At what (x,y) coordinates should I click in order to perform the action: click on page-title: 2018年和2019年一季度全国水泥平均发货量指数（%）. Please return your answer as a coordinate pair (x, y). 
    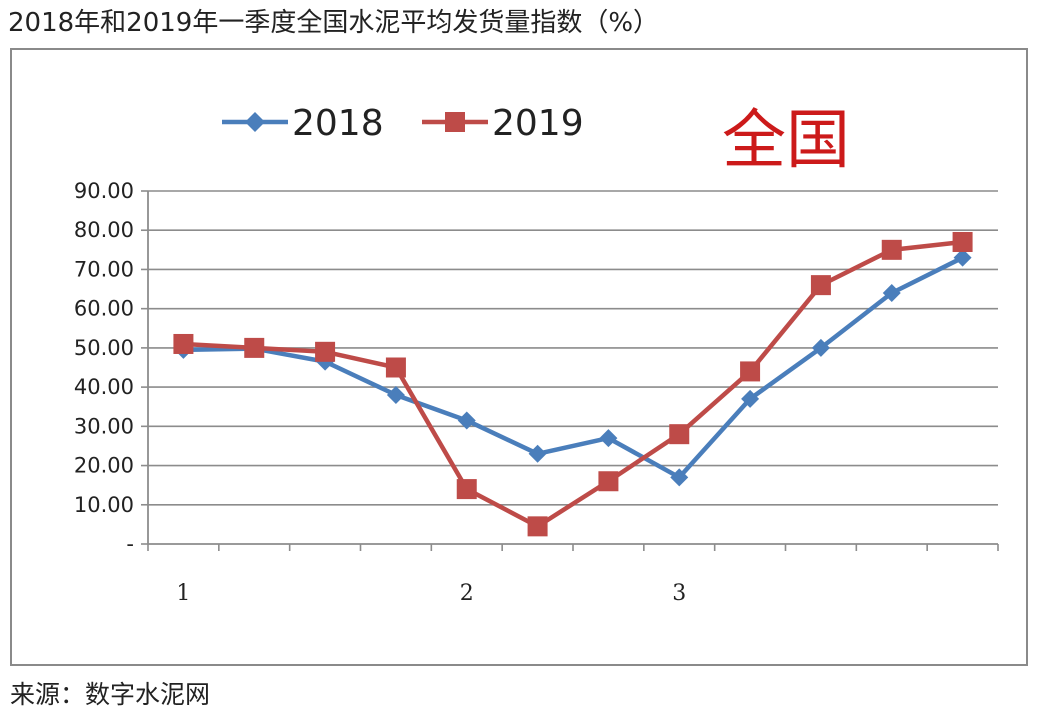
    Looking at the image, I should click on (334, 23).